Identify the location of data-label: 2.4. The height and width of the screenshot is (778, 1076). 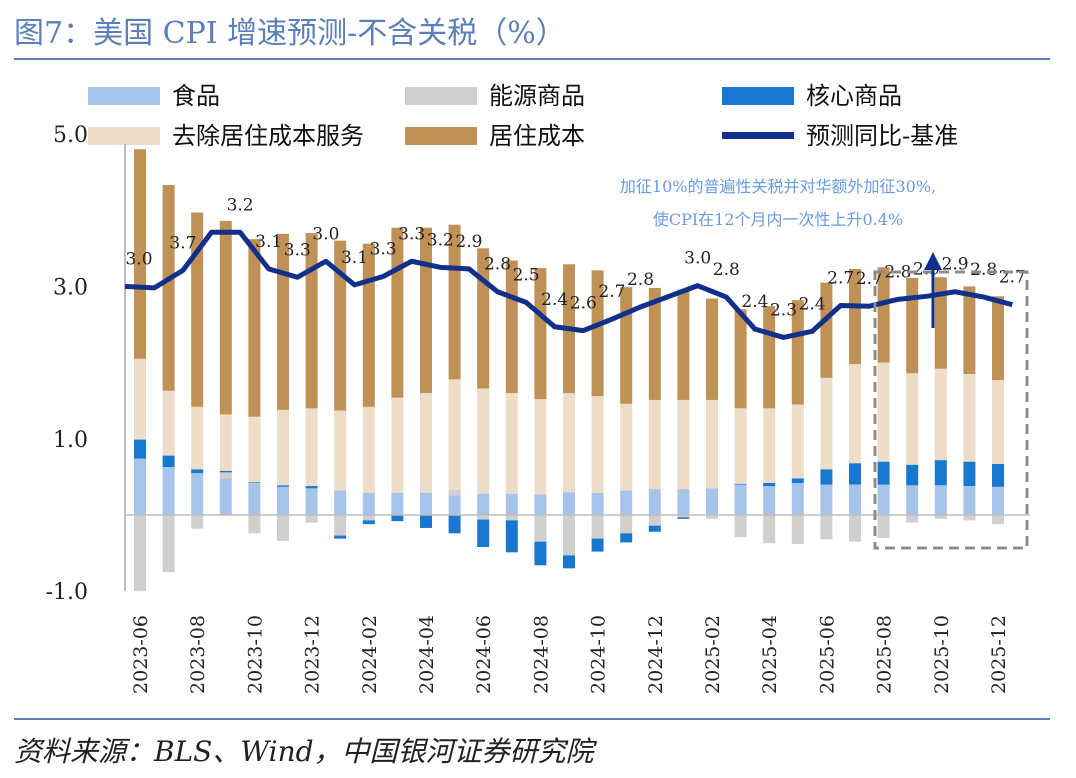
(812, 304).